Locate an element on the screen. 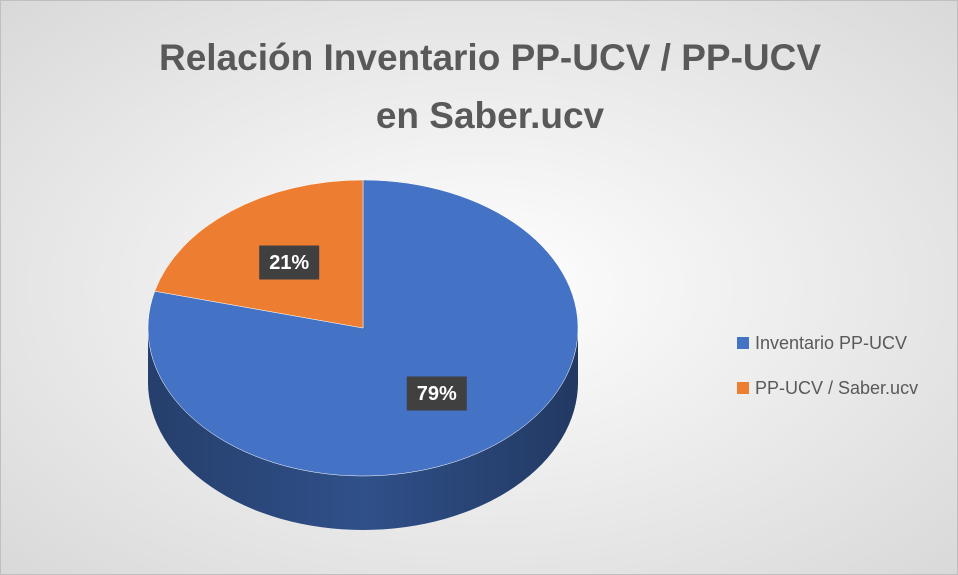 Image resolution: width=958 pixels, height=575 pixels. data-label: 21% is located at coordinates (289, 263).